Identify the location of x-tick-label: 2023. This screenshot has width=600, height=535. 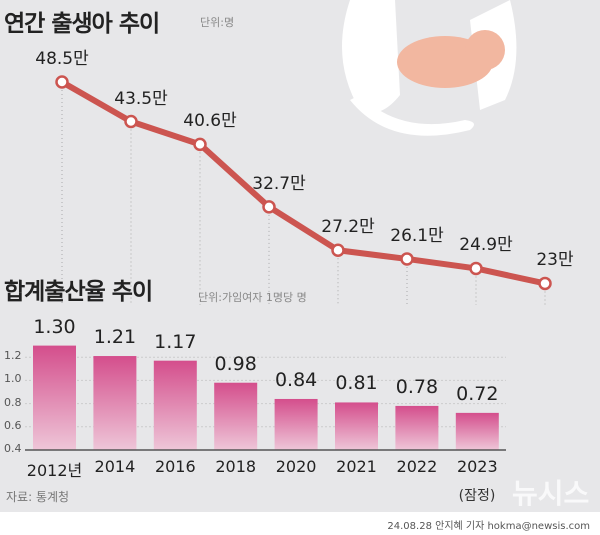
(477, 466).